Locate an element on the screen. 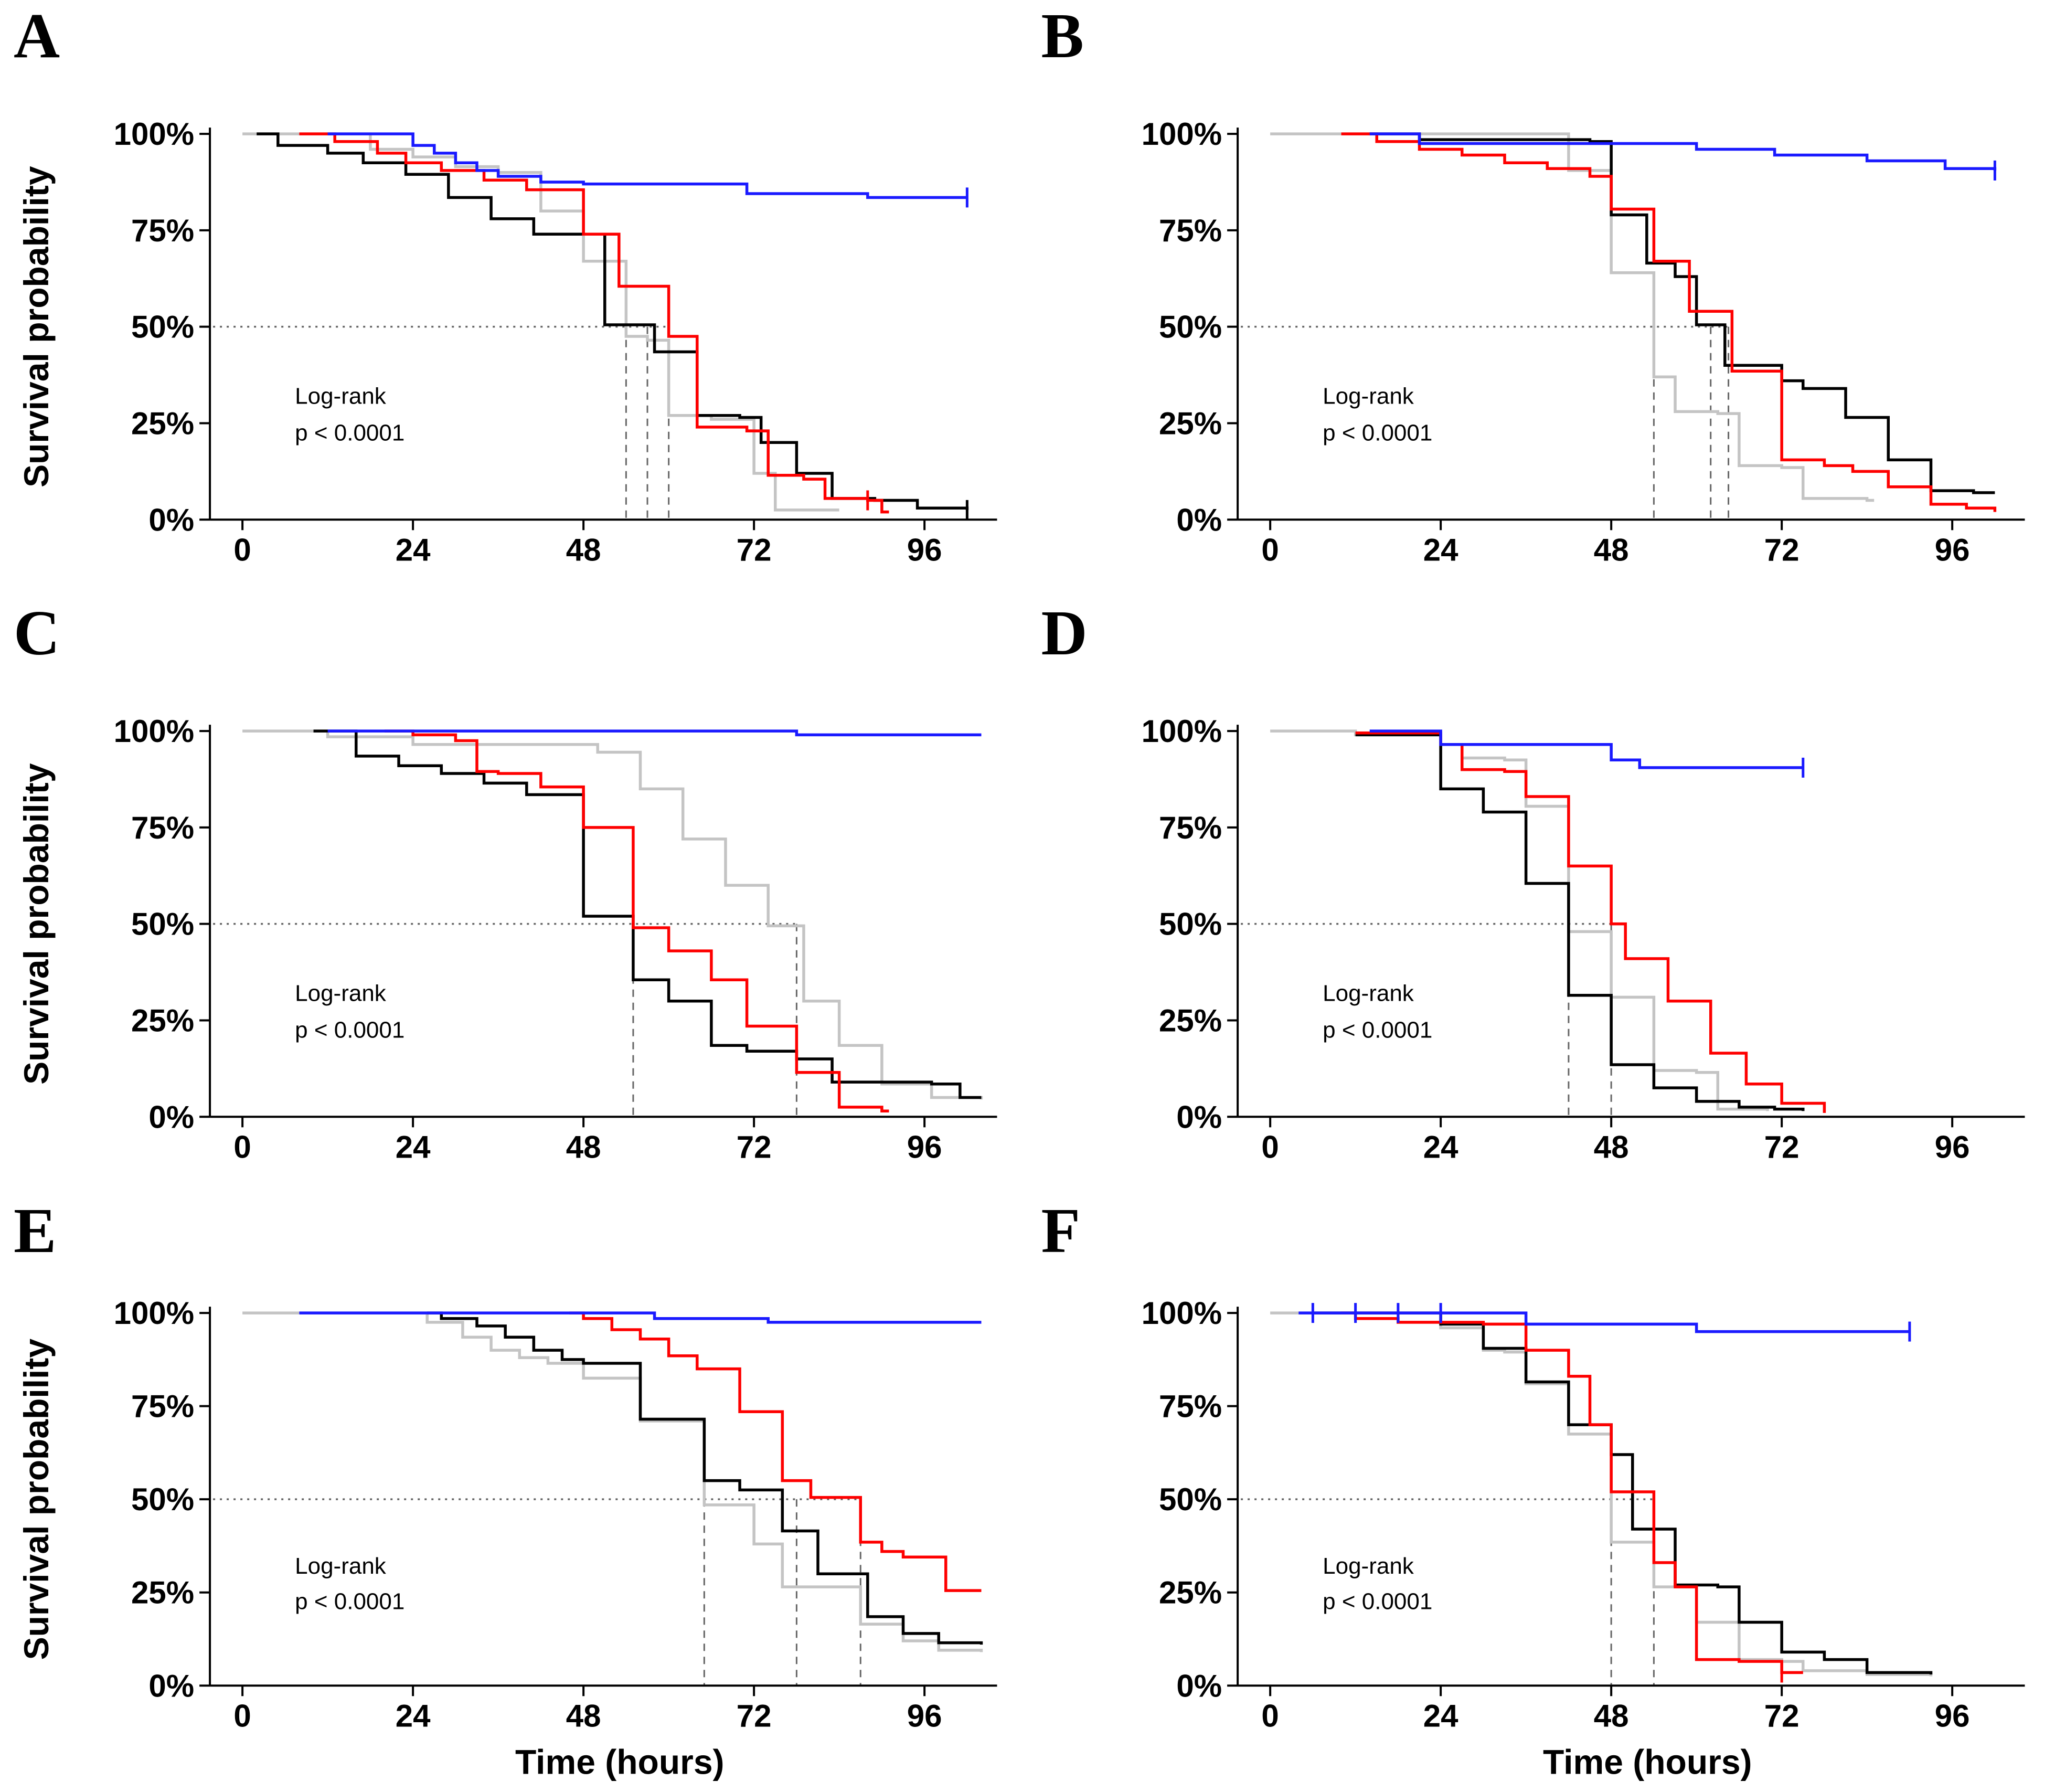 This screenshot has height=1792, width=2055. panel-f-letter: F is located at coordinates (1061, 1230).